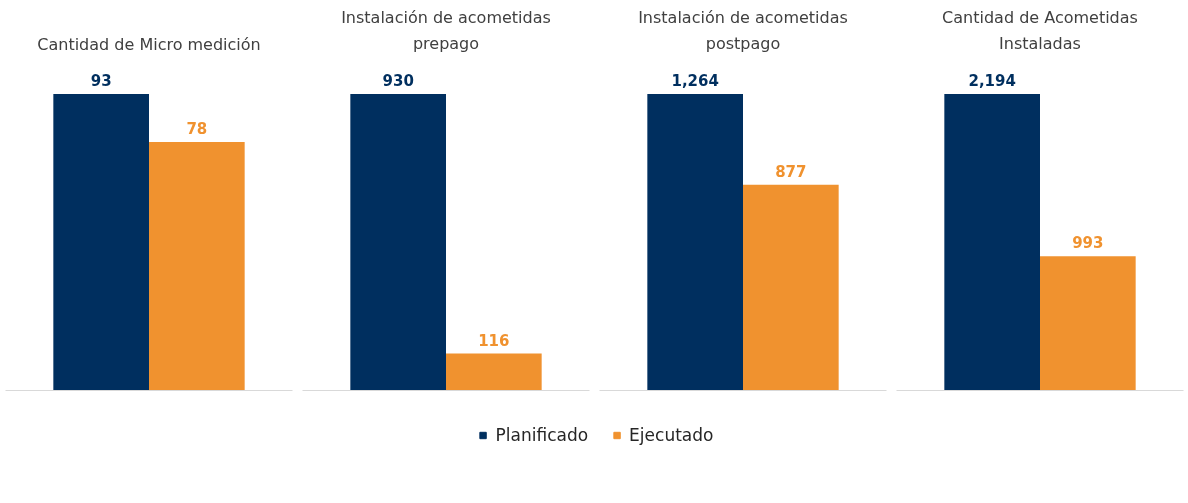 The image size is (1188, 503). Describe the element at coordinates (494, 340) in the screenshot. I see `data-label: 116` at that location.